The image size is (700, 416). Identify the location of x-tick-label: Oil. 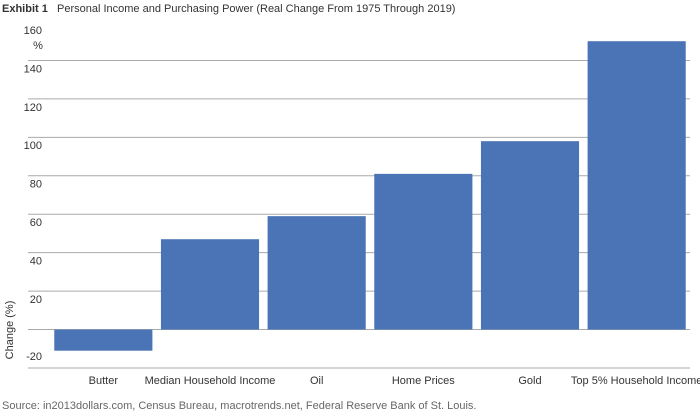
(316, 381).